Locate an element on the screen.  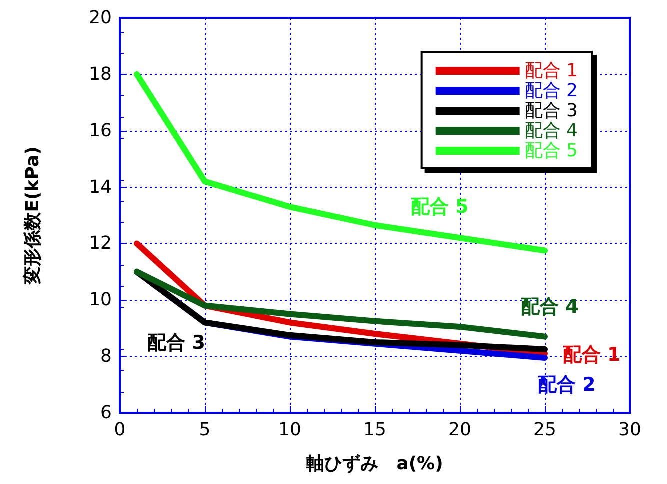
y-tick-label: 12 is located at coordinates (100, 243).